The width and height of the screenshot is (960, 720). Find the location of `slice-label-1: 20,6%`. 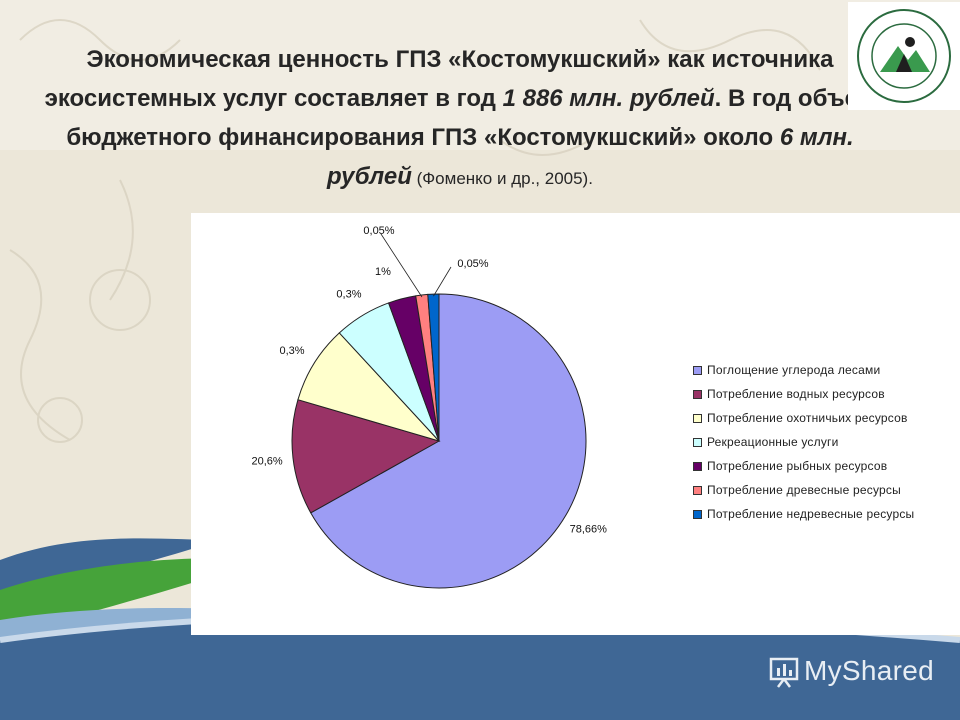

slice-label-1: 20,6% is located at coordinates (266, 462).